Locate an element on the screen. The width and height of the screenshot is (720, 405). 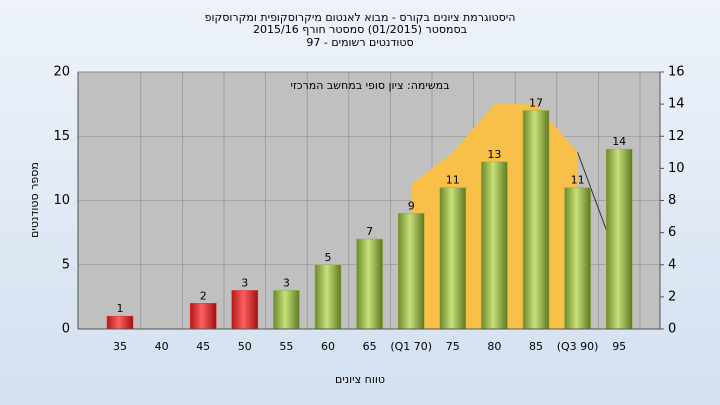
x-tick-label: 45 is located at coordinates (203, 346).